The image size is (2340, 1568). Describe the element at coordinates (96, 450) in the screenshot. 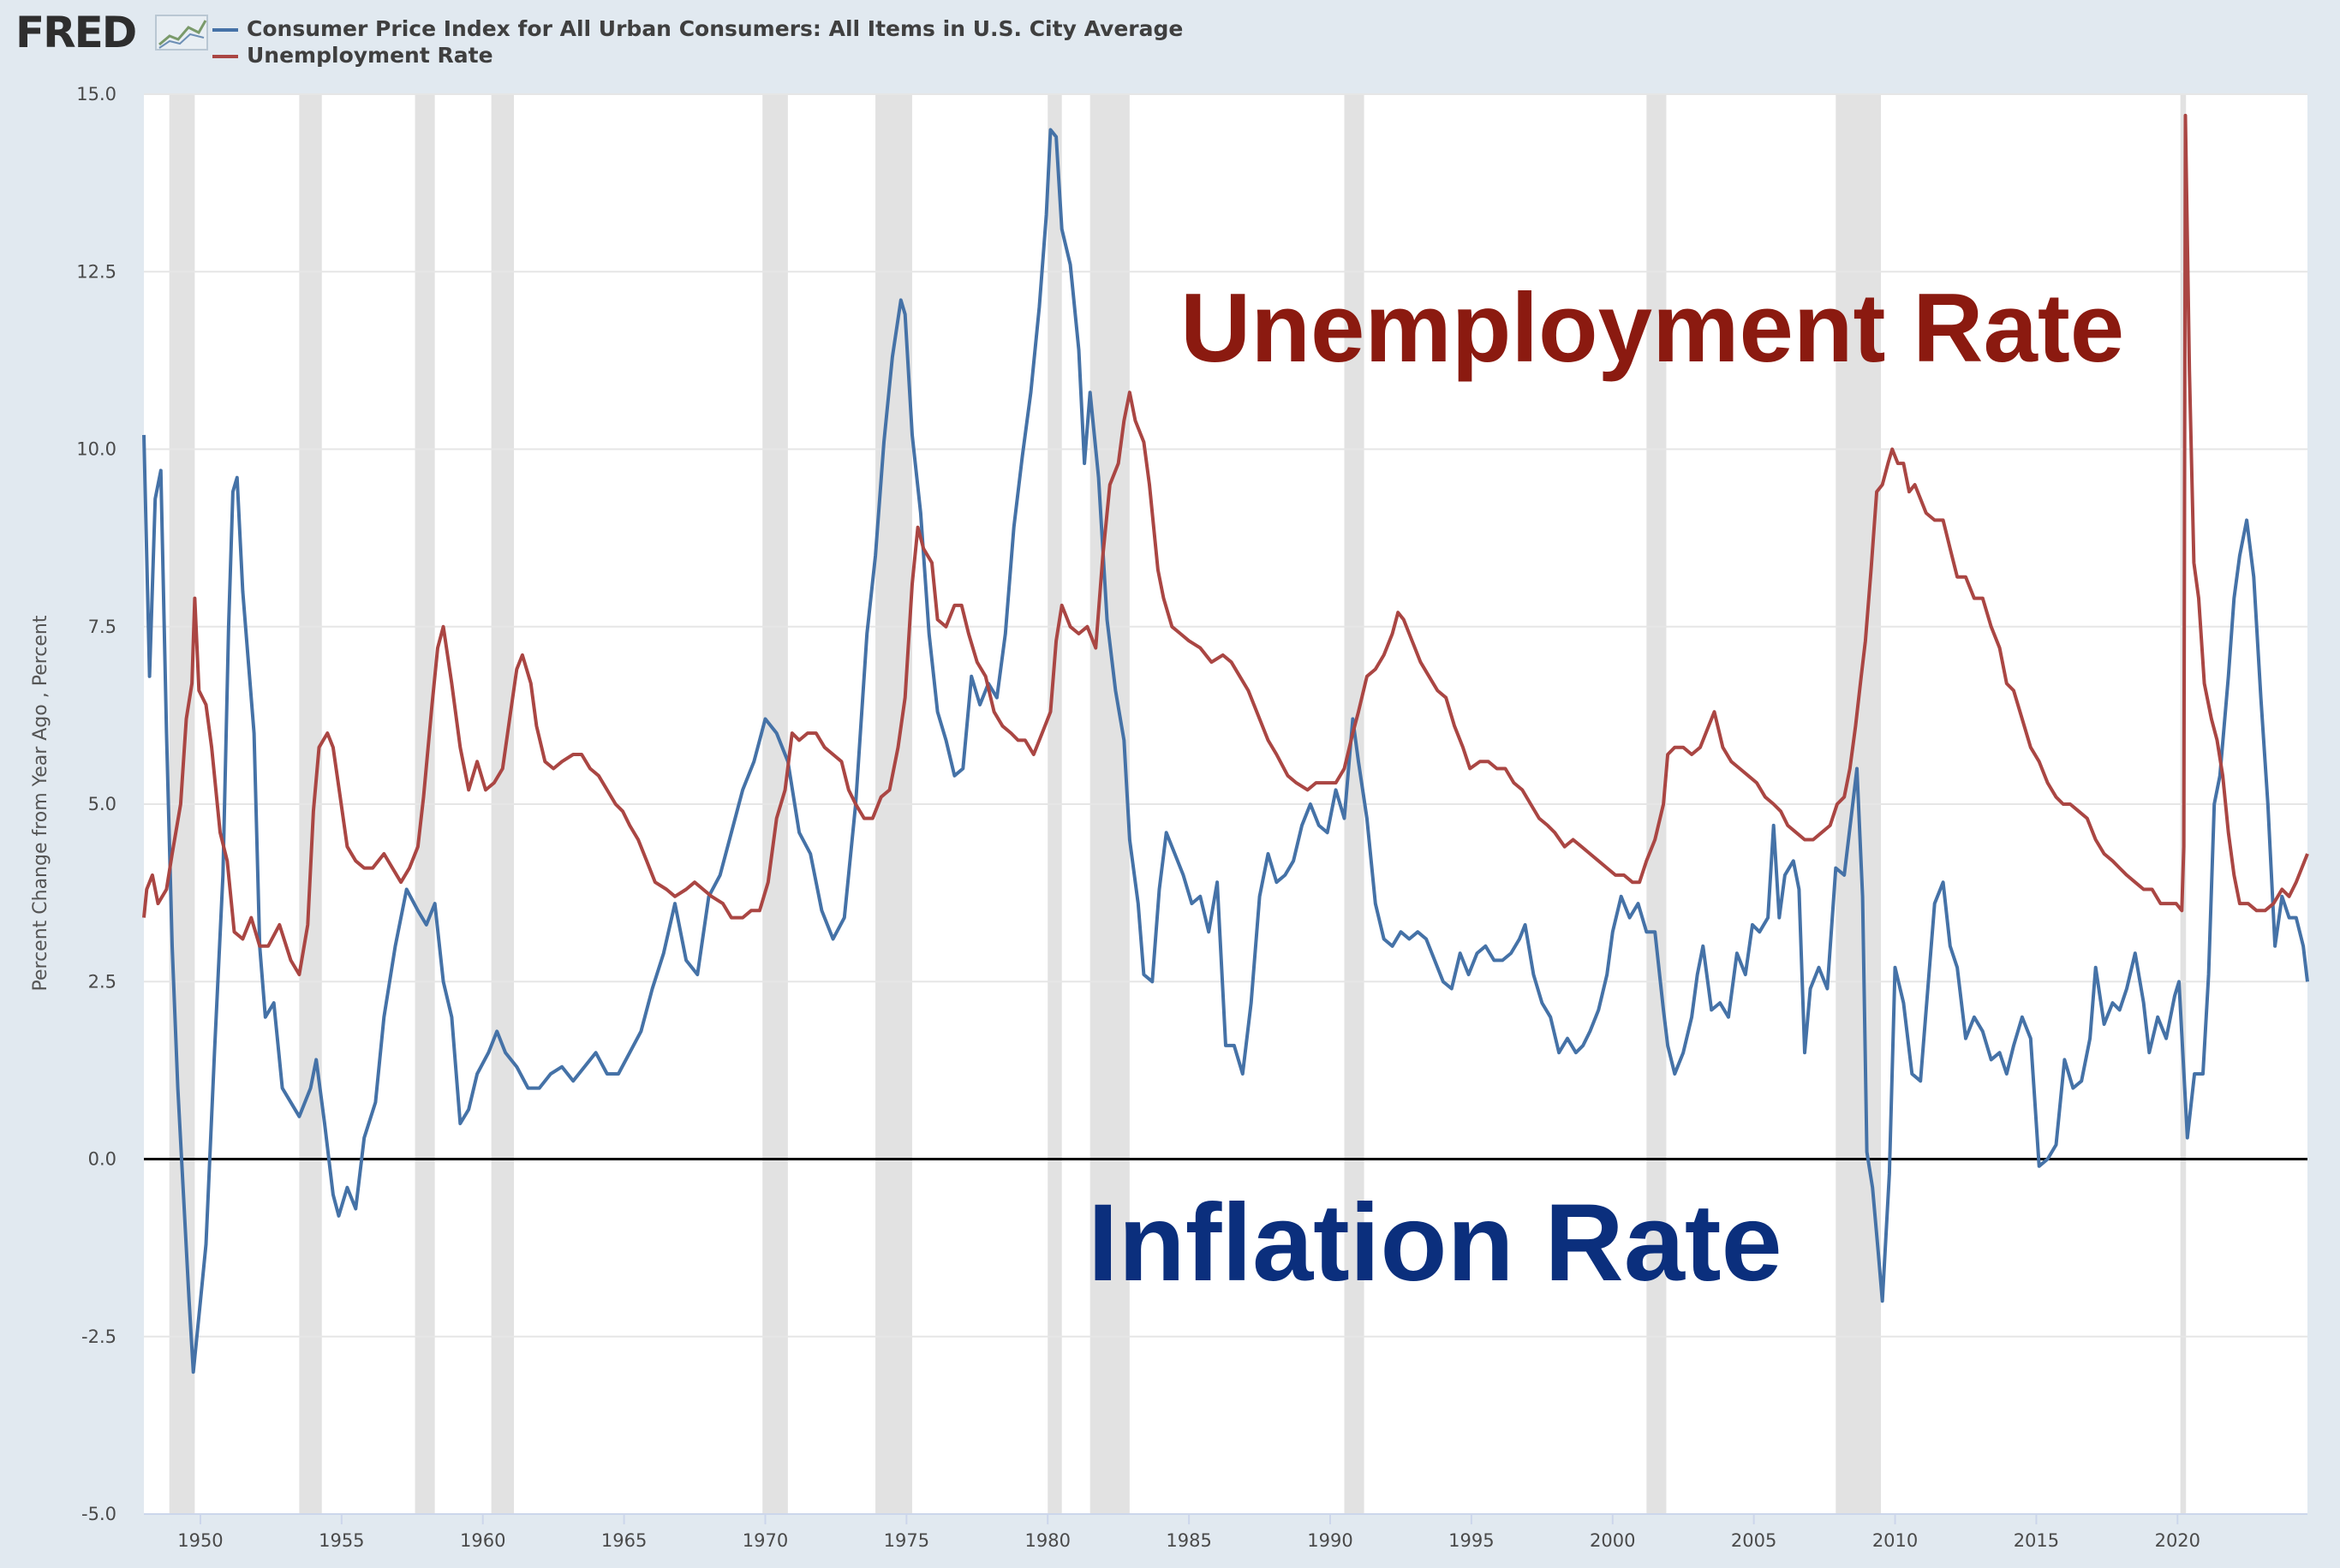

I see `y-tick-label: 10.0` at that location.